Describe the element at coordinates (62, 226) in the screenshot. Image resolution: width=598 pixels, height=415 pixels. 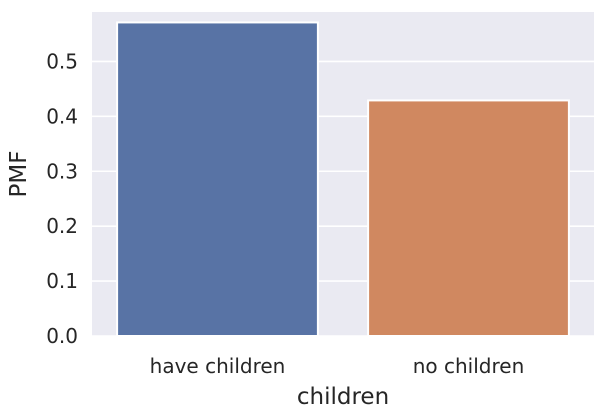
I see `y-tick-label: 0.2` at that location.